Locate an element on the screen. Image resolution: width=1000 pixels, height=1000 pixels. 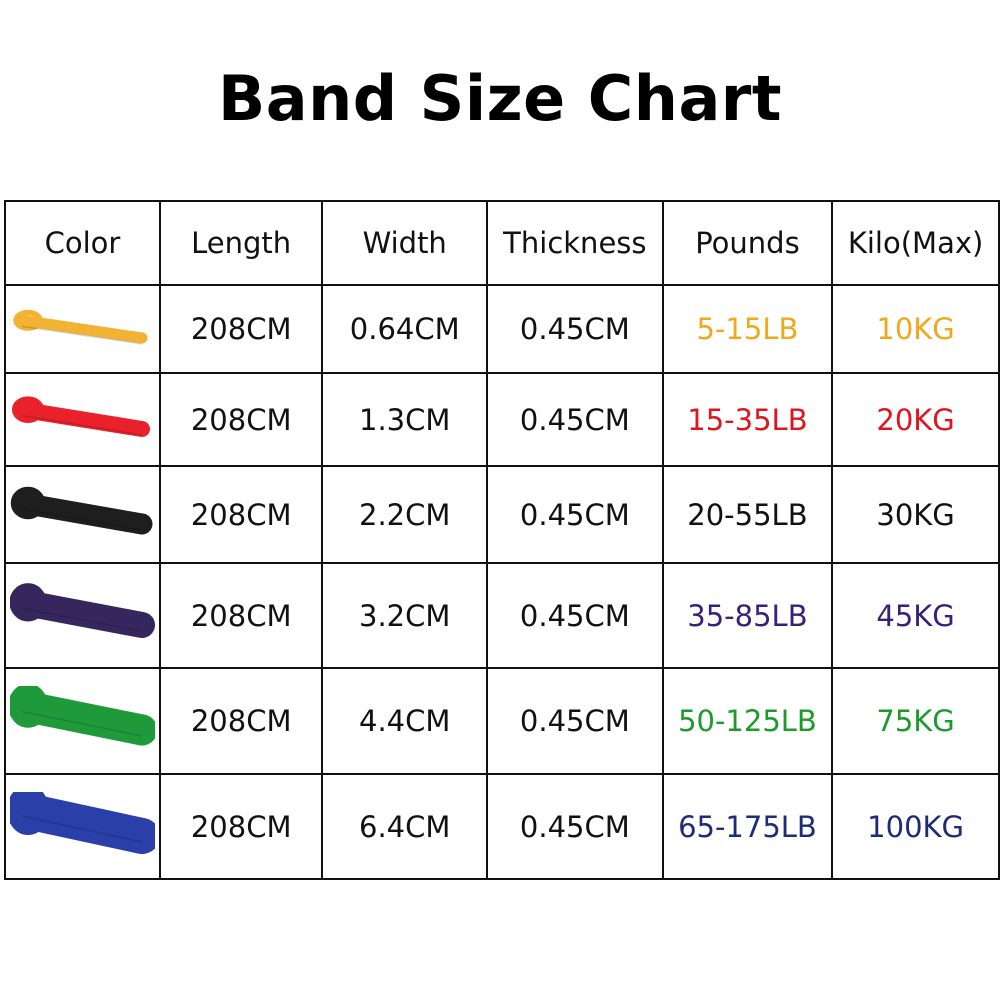
pounds-cell: 15-35LB is located at coordinates (747, 419).